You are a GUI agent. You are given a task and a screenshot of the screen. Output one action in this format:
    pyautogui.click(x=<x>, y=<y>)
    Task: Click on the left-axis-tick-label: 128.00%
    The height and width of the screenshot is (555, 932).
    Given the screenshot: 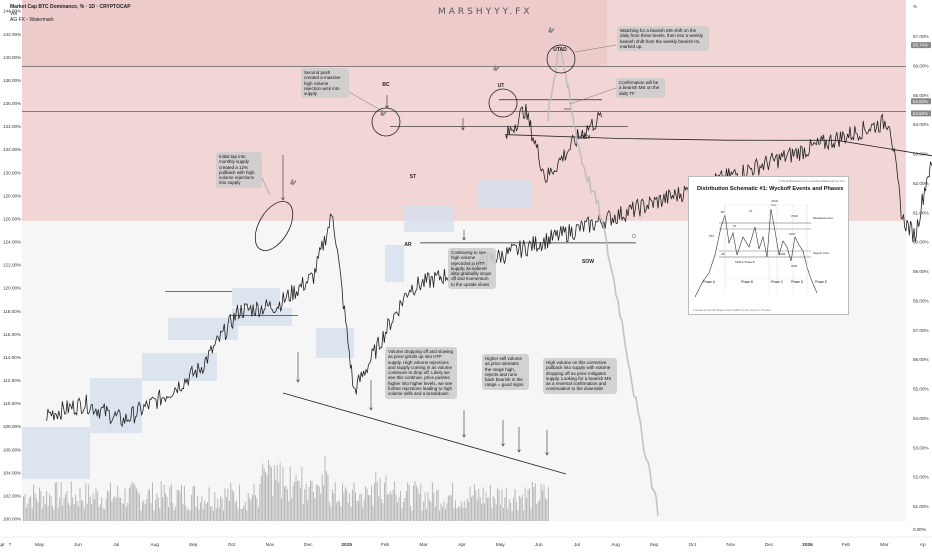 What is the action you would take?
    pyautogui.click(x=12, y=195)
    